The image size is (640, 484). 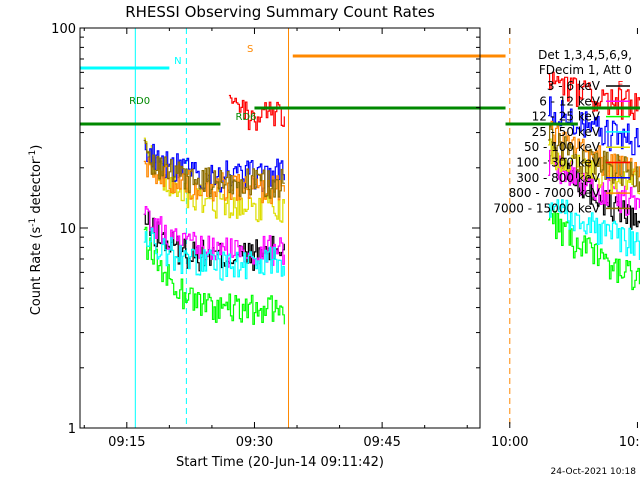 What do you see at coordinates (585, 55) in the screenshot?
I see `legend-header-1: Det 1,3,4,5,6,9,` at bounding box center [585, 55].